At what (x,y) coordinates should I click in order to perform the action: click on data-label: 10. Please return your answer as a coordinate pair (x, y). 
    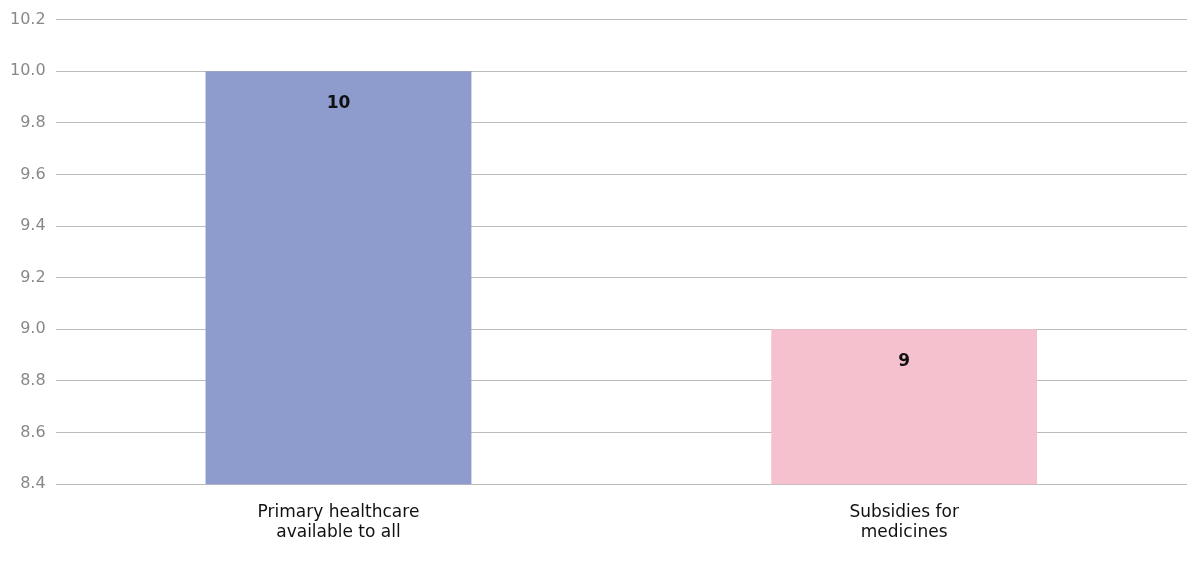
    Looking at the image, I should click on (338, 102).